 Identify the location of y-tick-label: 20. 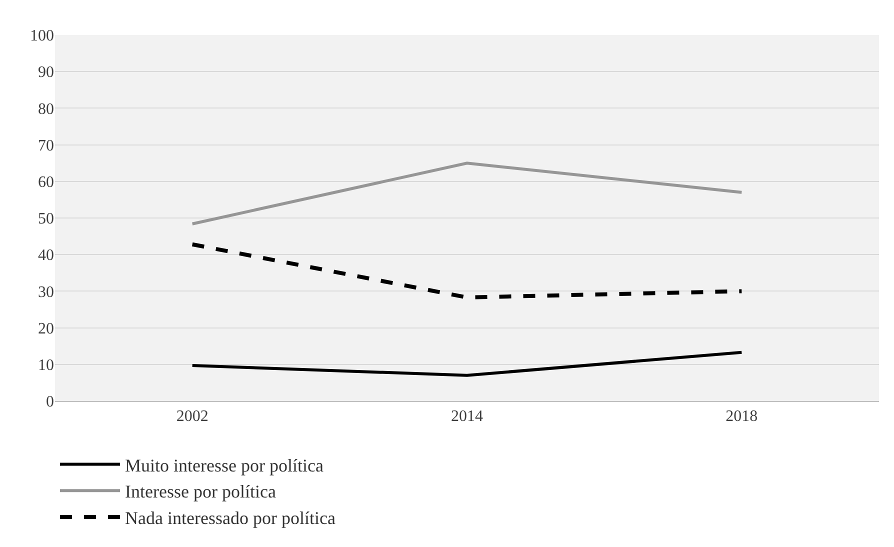
(46, 329).